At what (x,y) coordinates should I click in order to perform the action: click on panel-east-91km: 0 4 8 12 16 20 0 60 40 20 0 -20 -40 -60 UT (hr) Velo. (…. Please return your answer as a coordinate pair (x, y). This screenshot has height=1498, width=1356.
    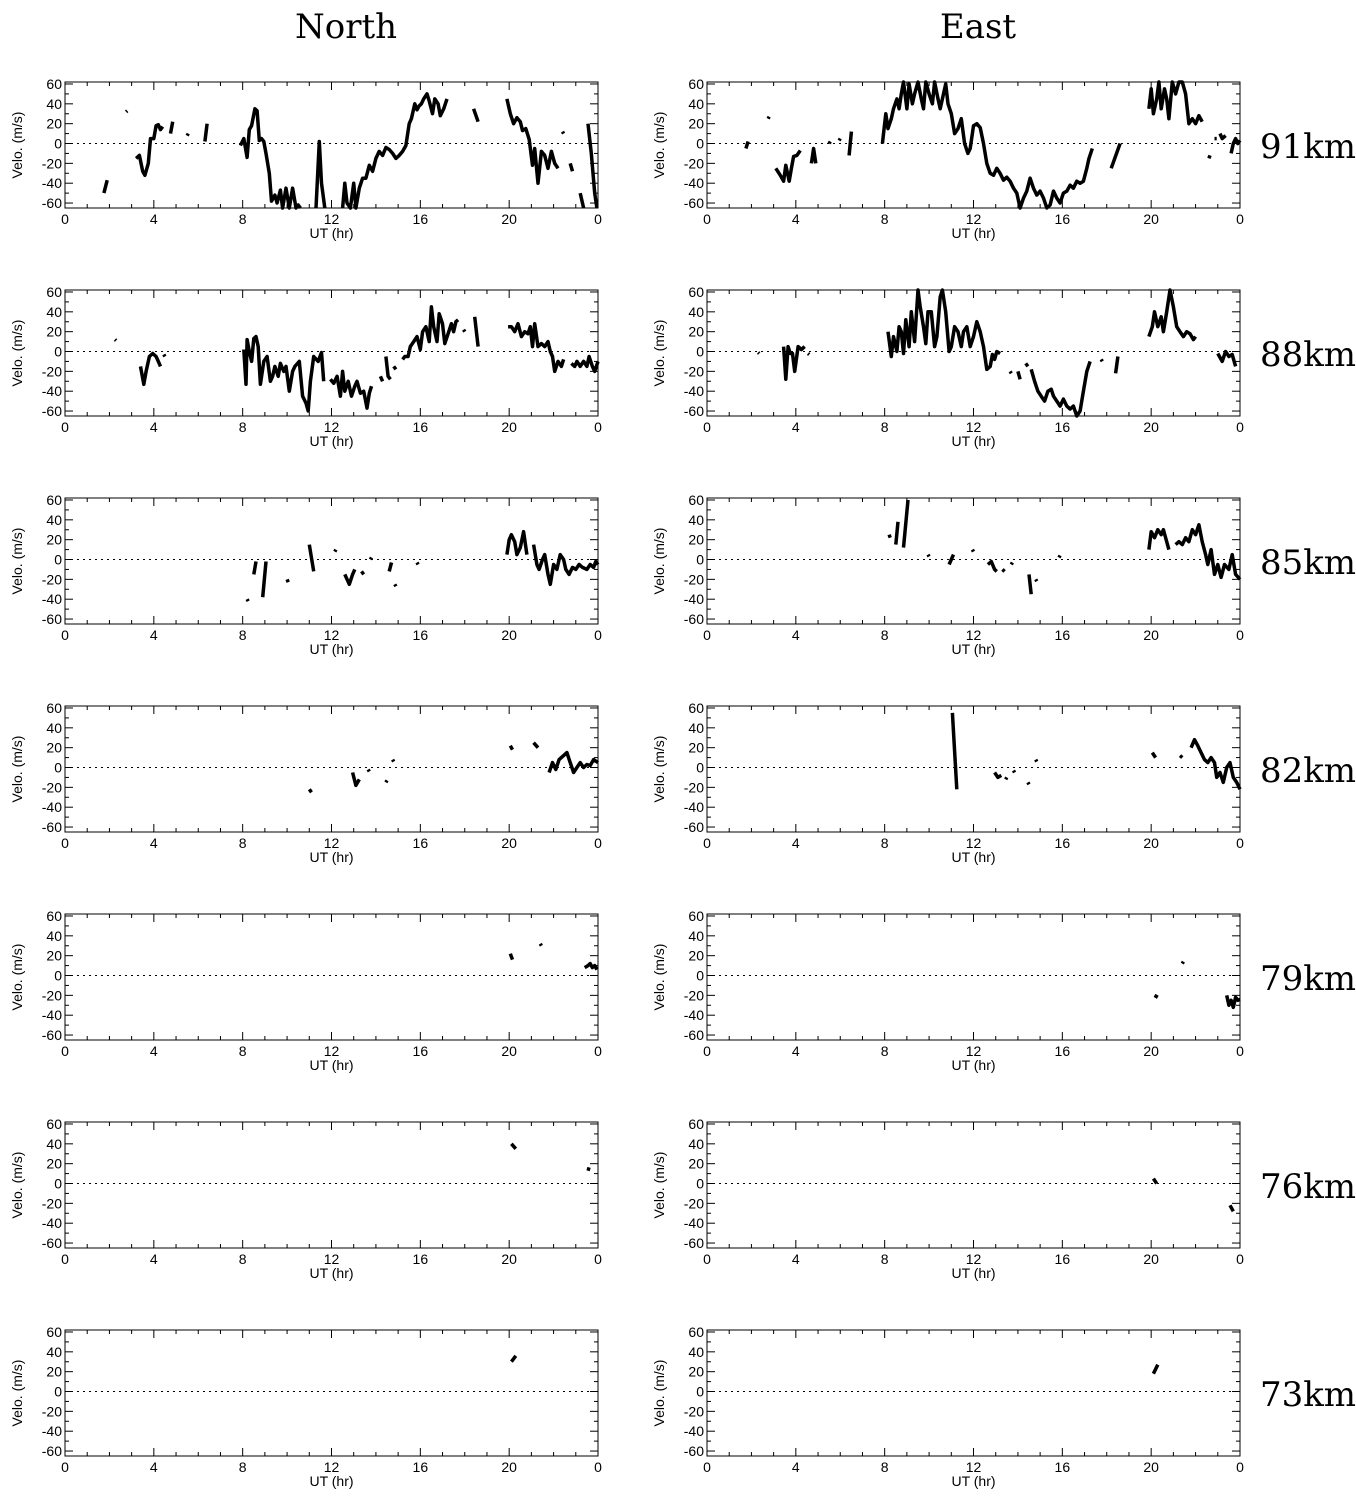
    Looking at the image, I should click on (947, 158).